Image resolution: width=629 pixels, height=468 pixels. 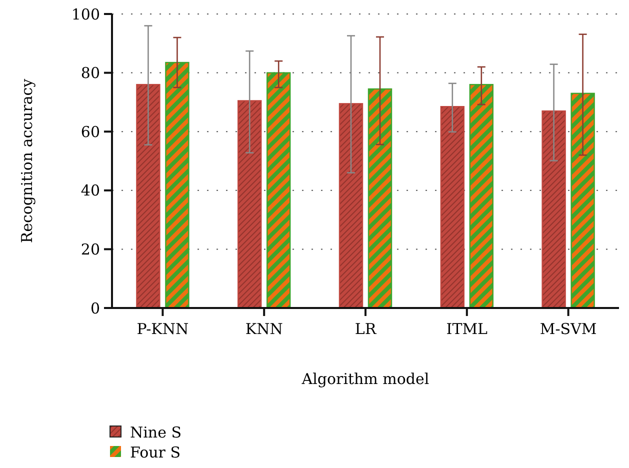 What do you see at coordinates (365, 329) in the screenshot?
I see `x-tick-label: LR` at bounding box center [365, 329].